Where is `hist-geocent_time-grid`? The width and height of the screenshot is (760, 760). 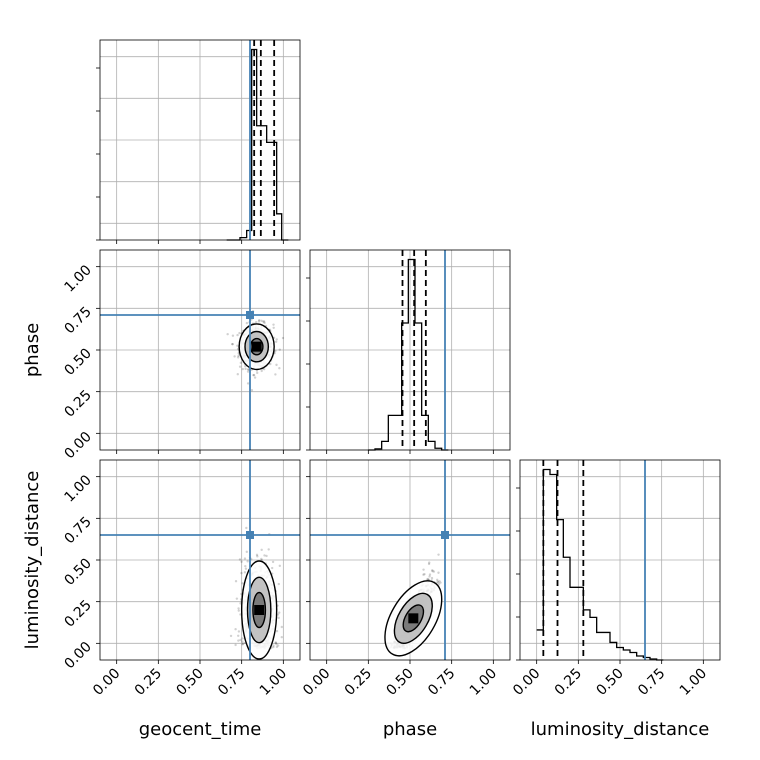
hist-geocent_time-grid is located at coordinates (200, 140).